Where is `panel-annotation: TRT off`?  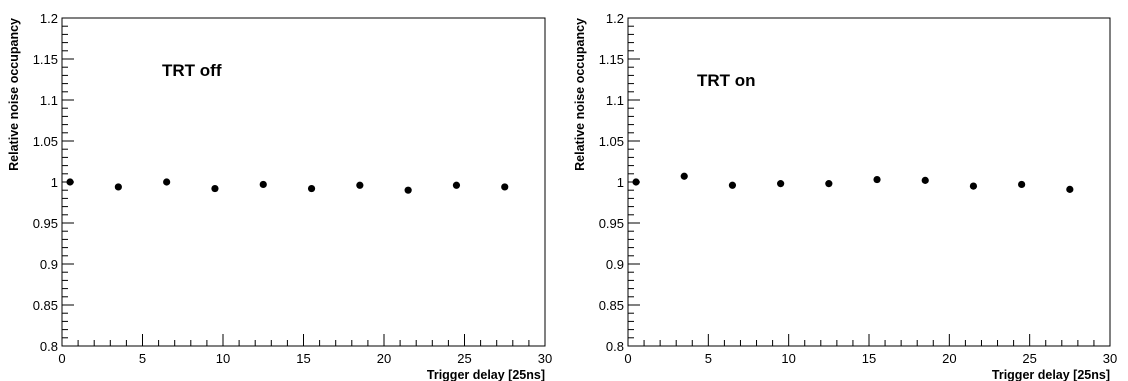
panel-annotation: TRT off is located at coordinates (192, 70).